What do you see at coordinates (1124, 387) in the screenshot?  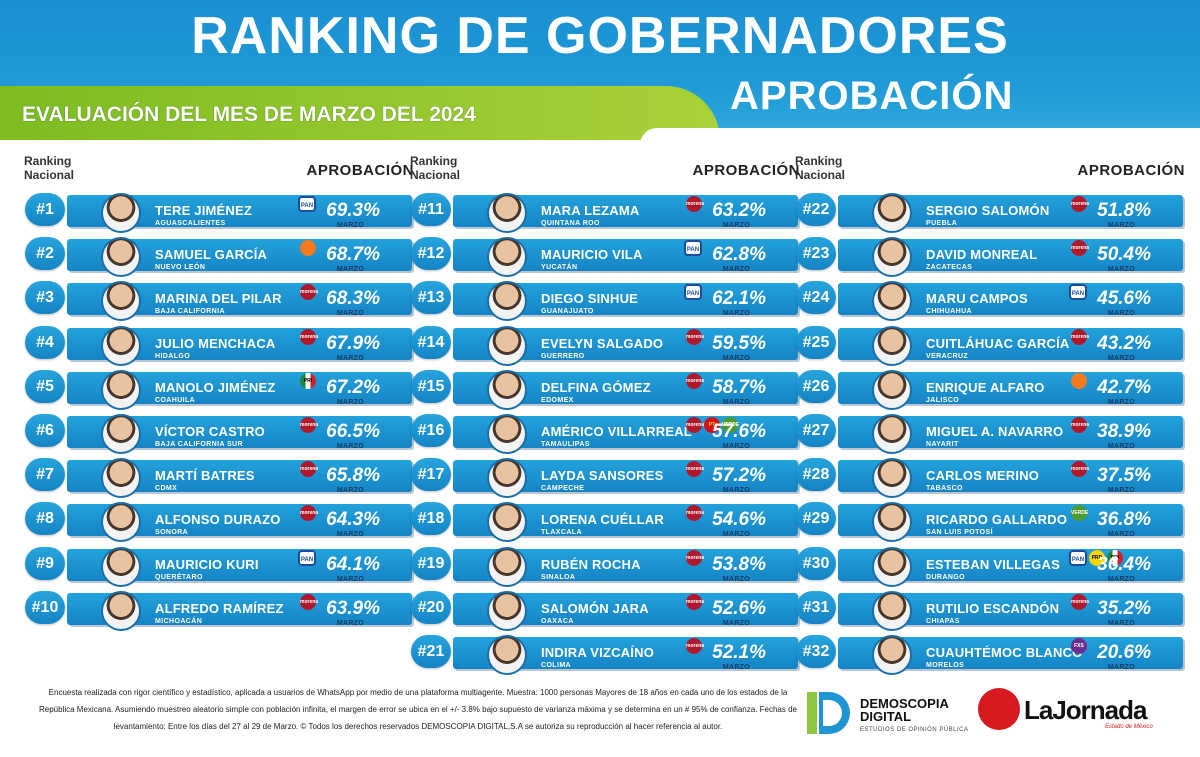 I see `approval-percentage: 42.7%` at bounding box center [1124, 387].